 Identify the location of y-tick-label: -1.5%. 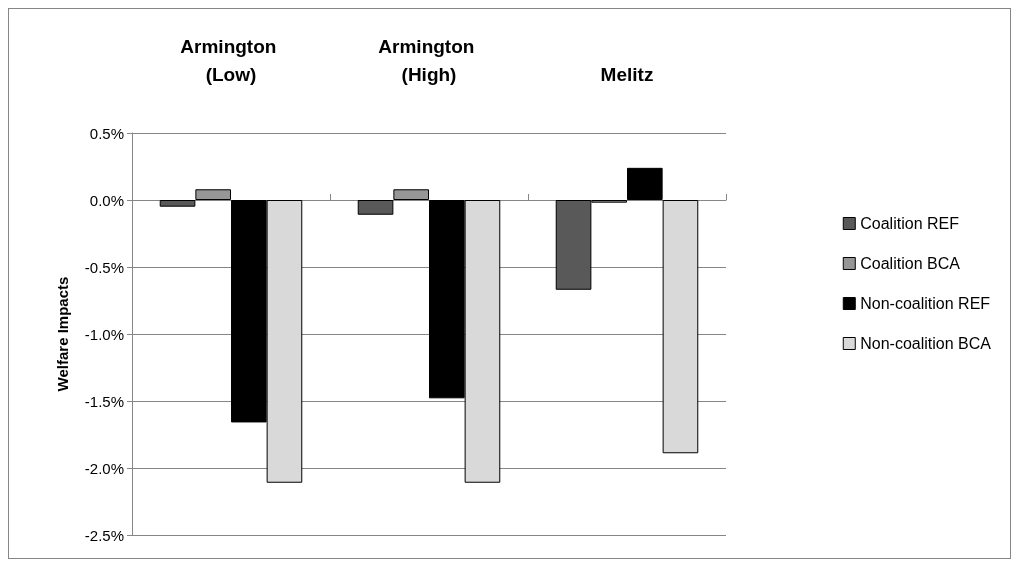
(104, 401).